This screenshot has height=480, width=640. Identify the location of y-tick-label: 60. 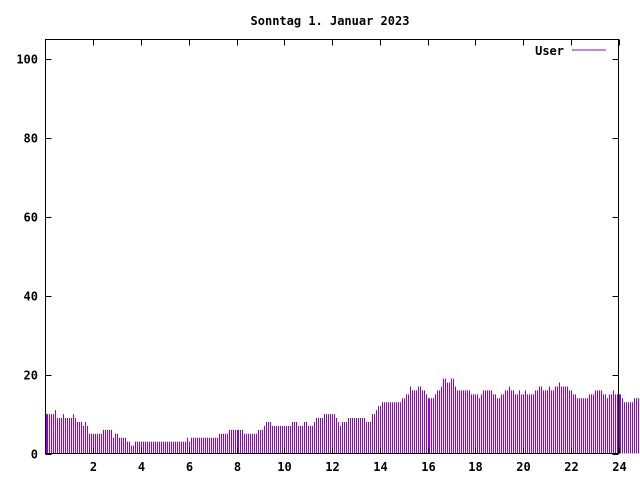
(31, 218).